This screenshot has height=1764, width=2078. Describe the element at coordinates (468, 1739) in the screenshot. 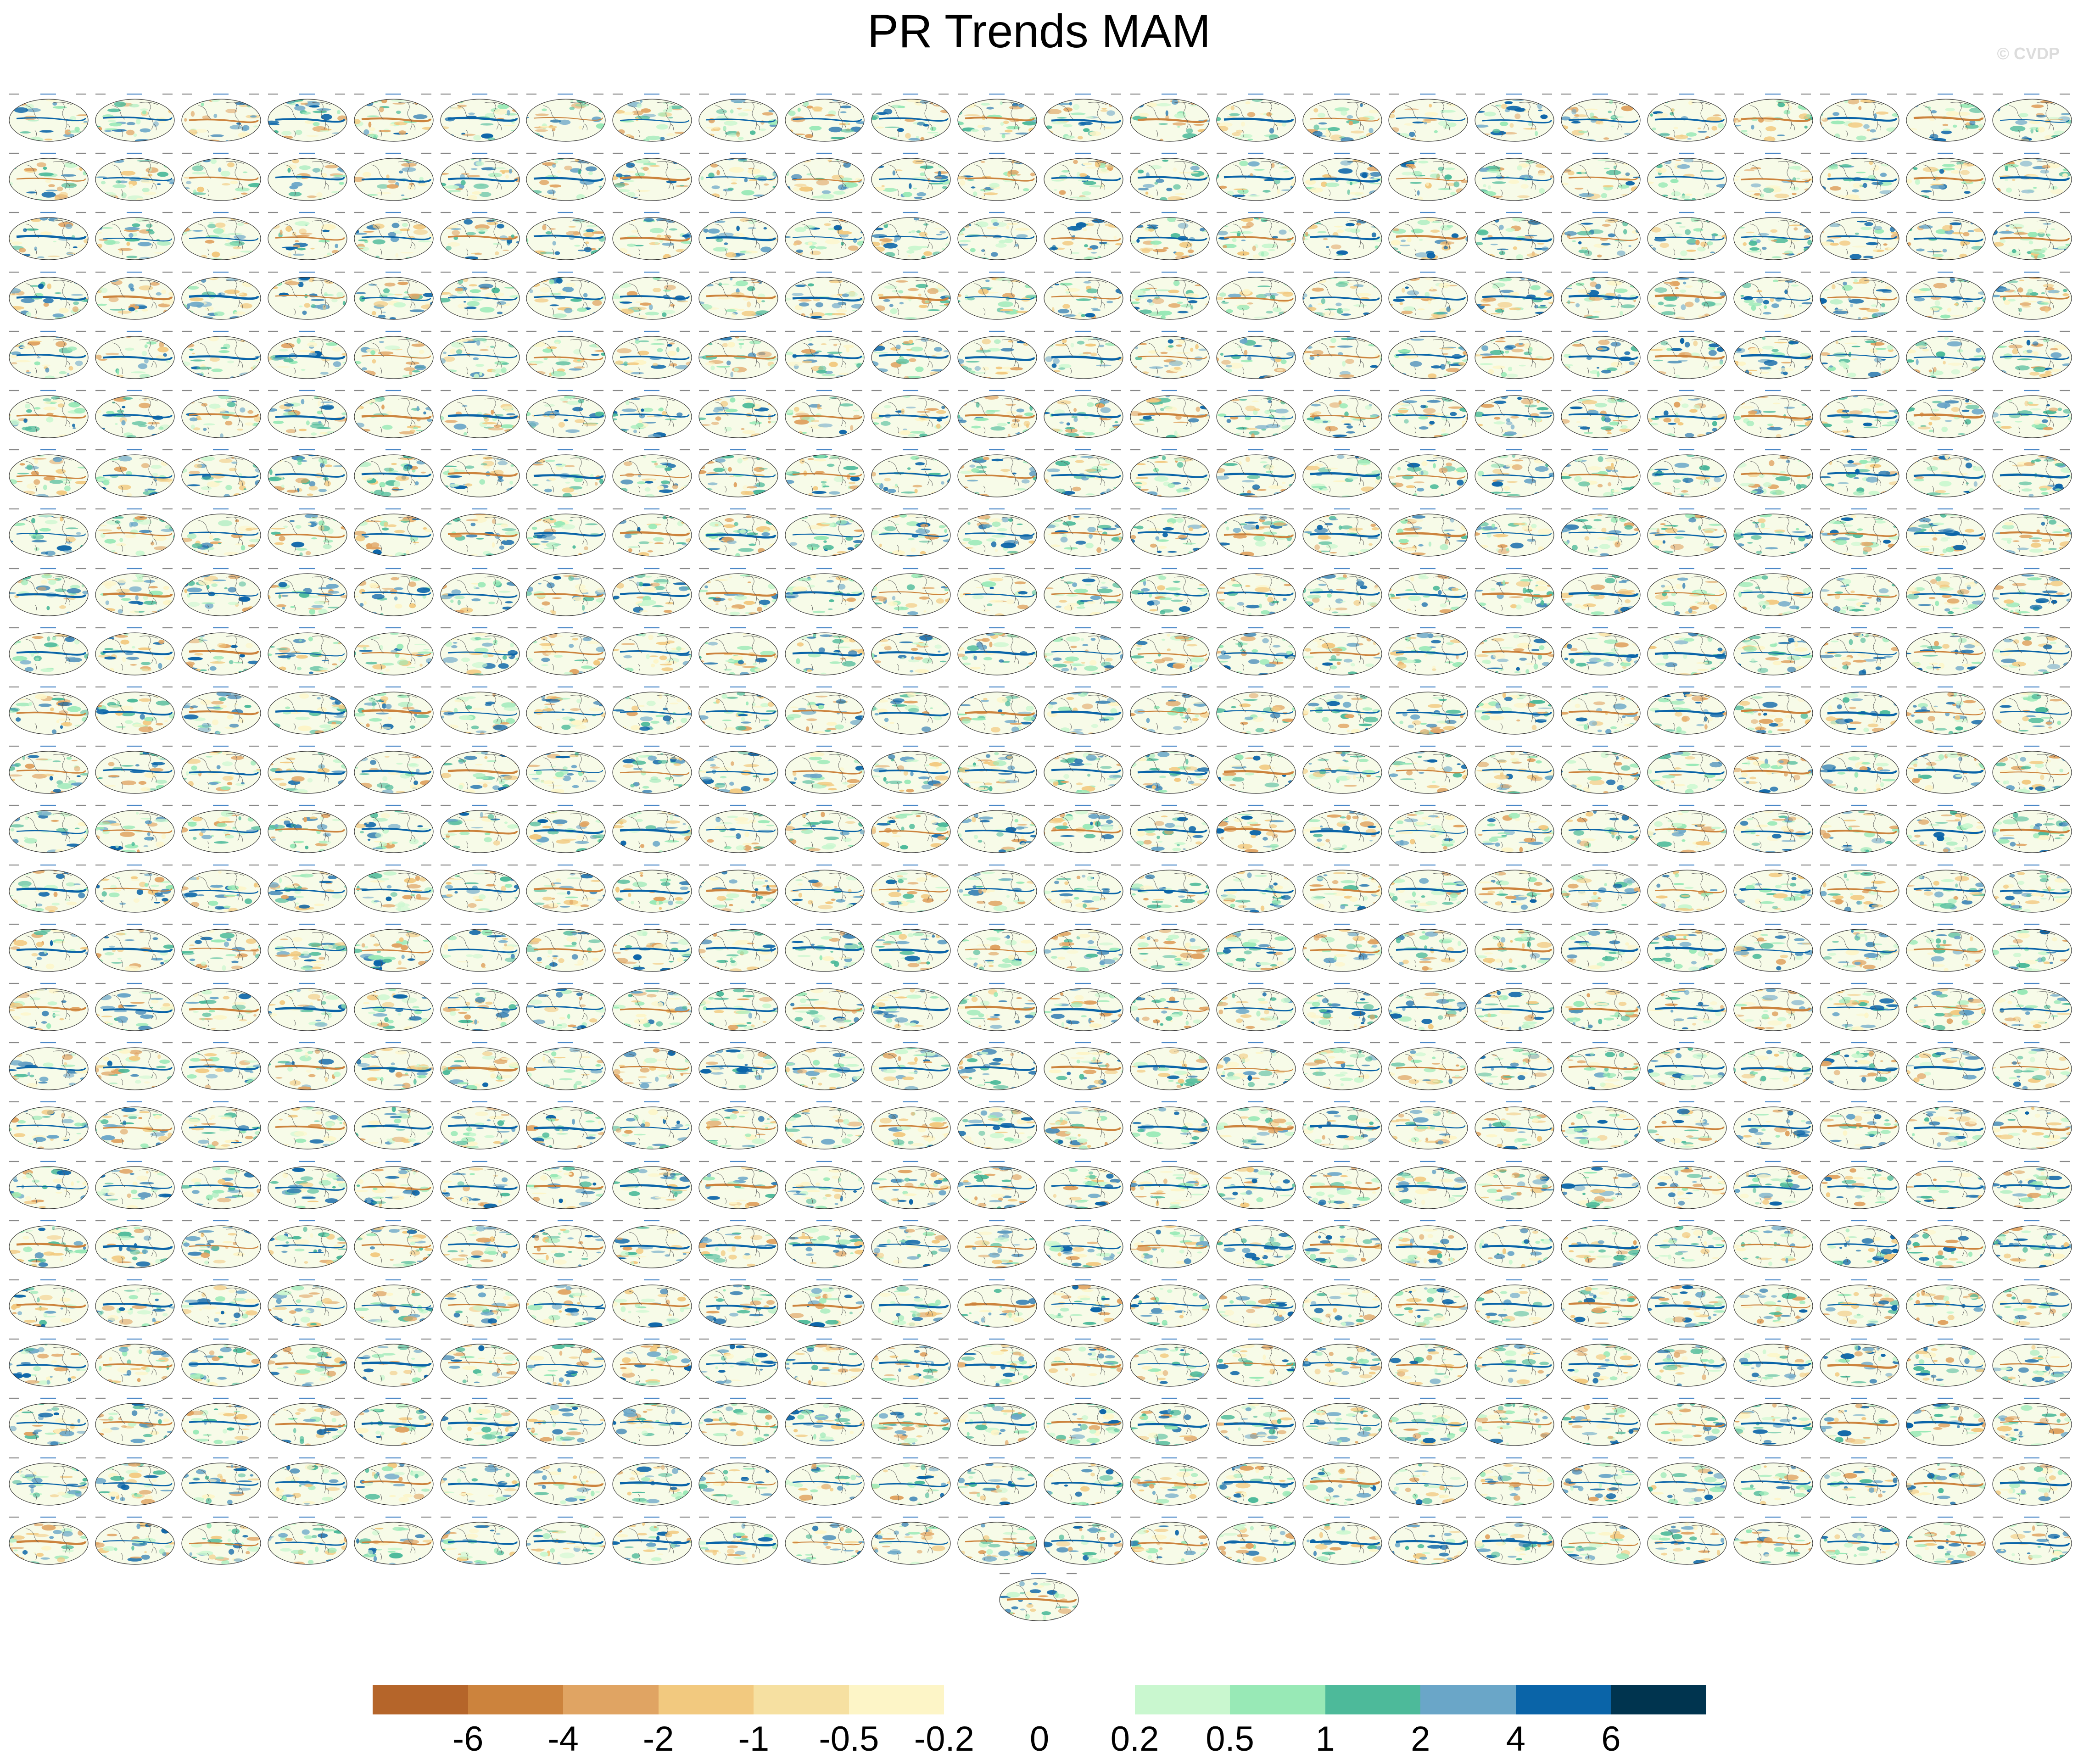

I see `colorbar-tick-label: -6` at that location.